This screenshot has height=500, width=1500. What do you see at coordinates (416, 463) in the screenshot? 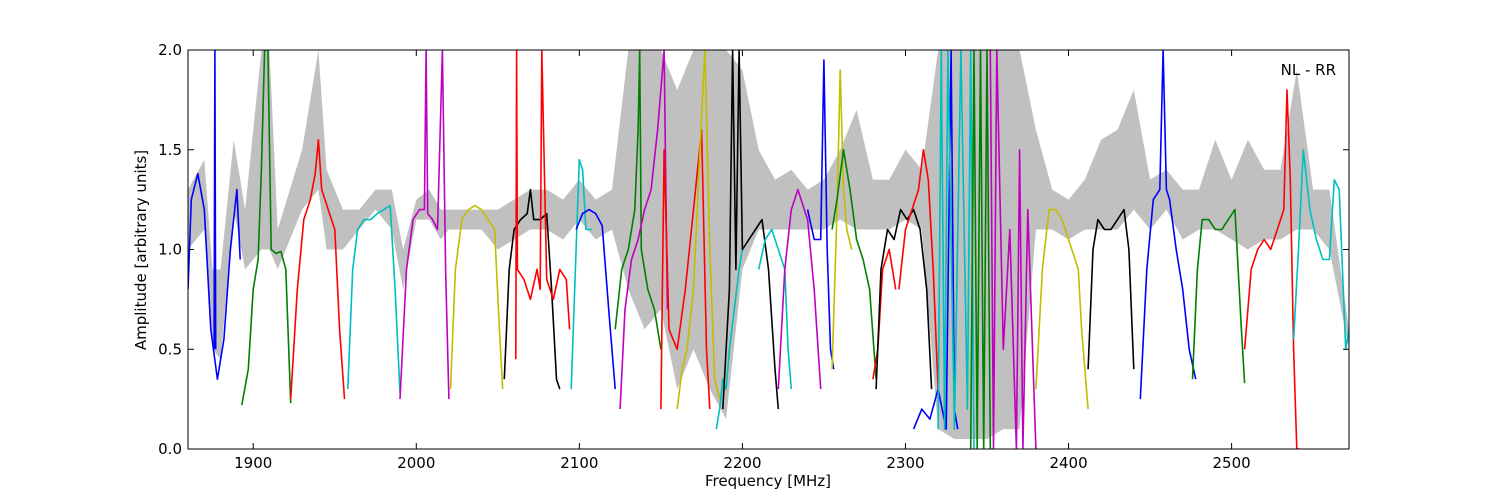
I see `x-tick-label-2000: 2000` at bounding box center [416, 463].